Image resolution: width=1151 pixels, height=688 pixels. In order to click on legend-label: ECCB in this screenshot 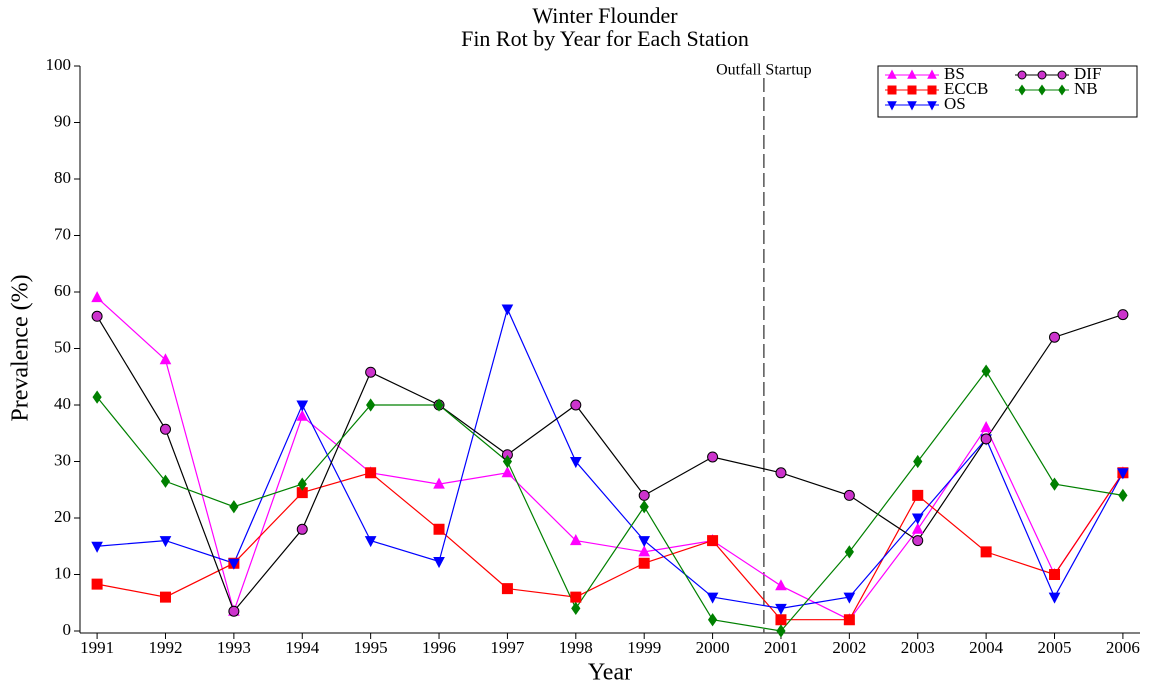, I will do `click(966, 88)`.